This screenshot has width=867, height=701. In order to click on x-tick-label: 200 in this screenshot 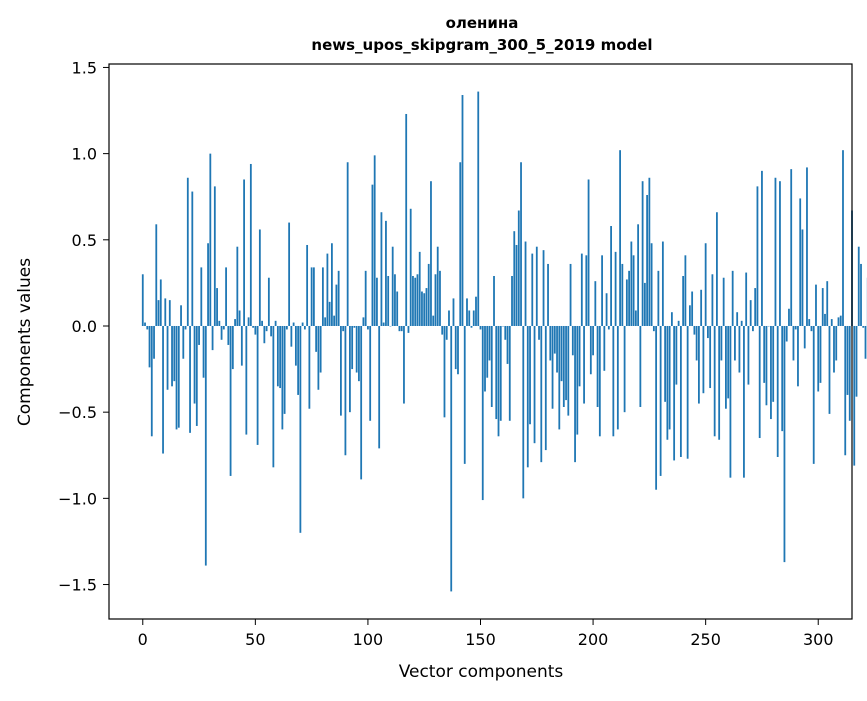, I will do `click(593, 639)`.